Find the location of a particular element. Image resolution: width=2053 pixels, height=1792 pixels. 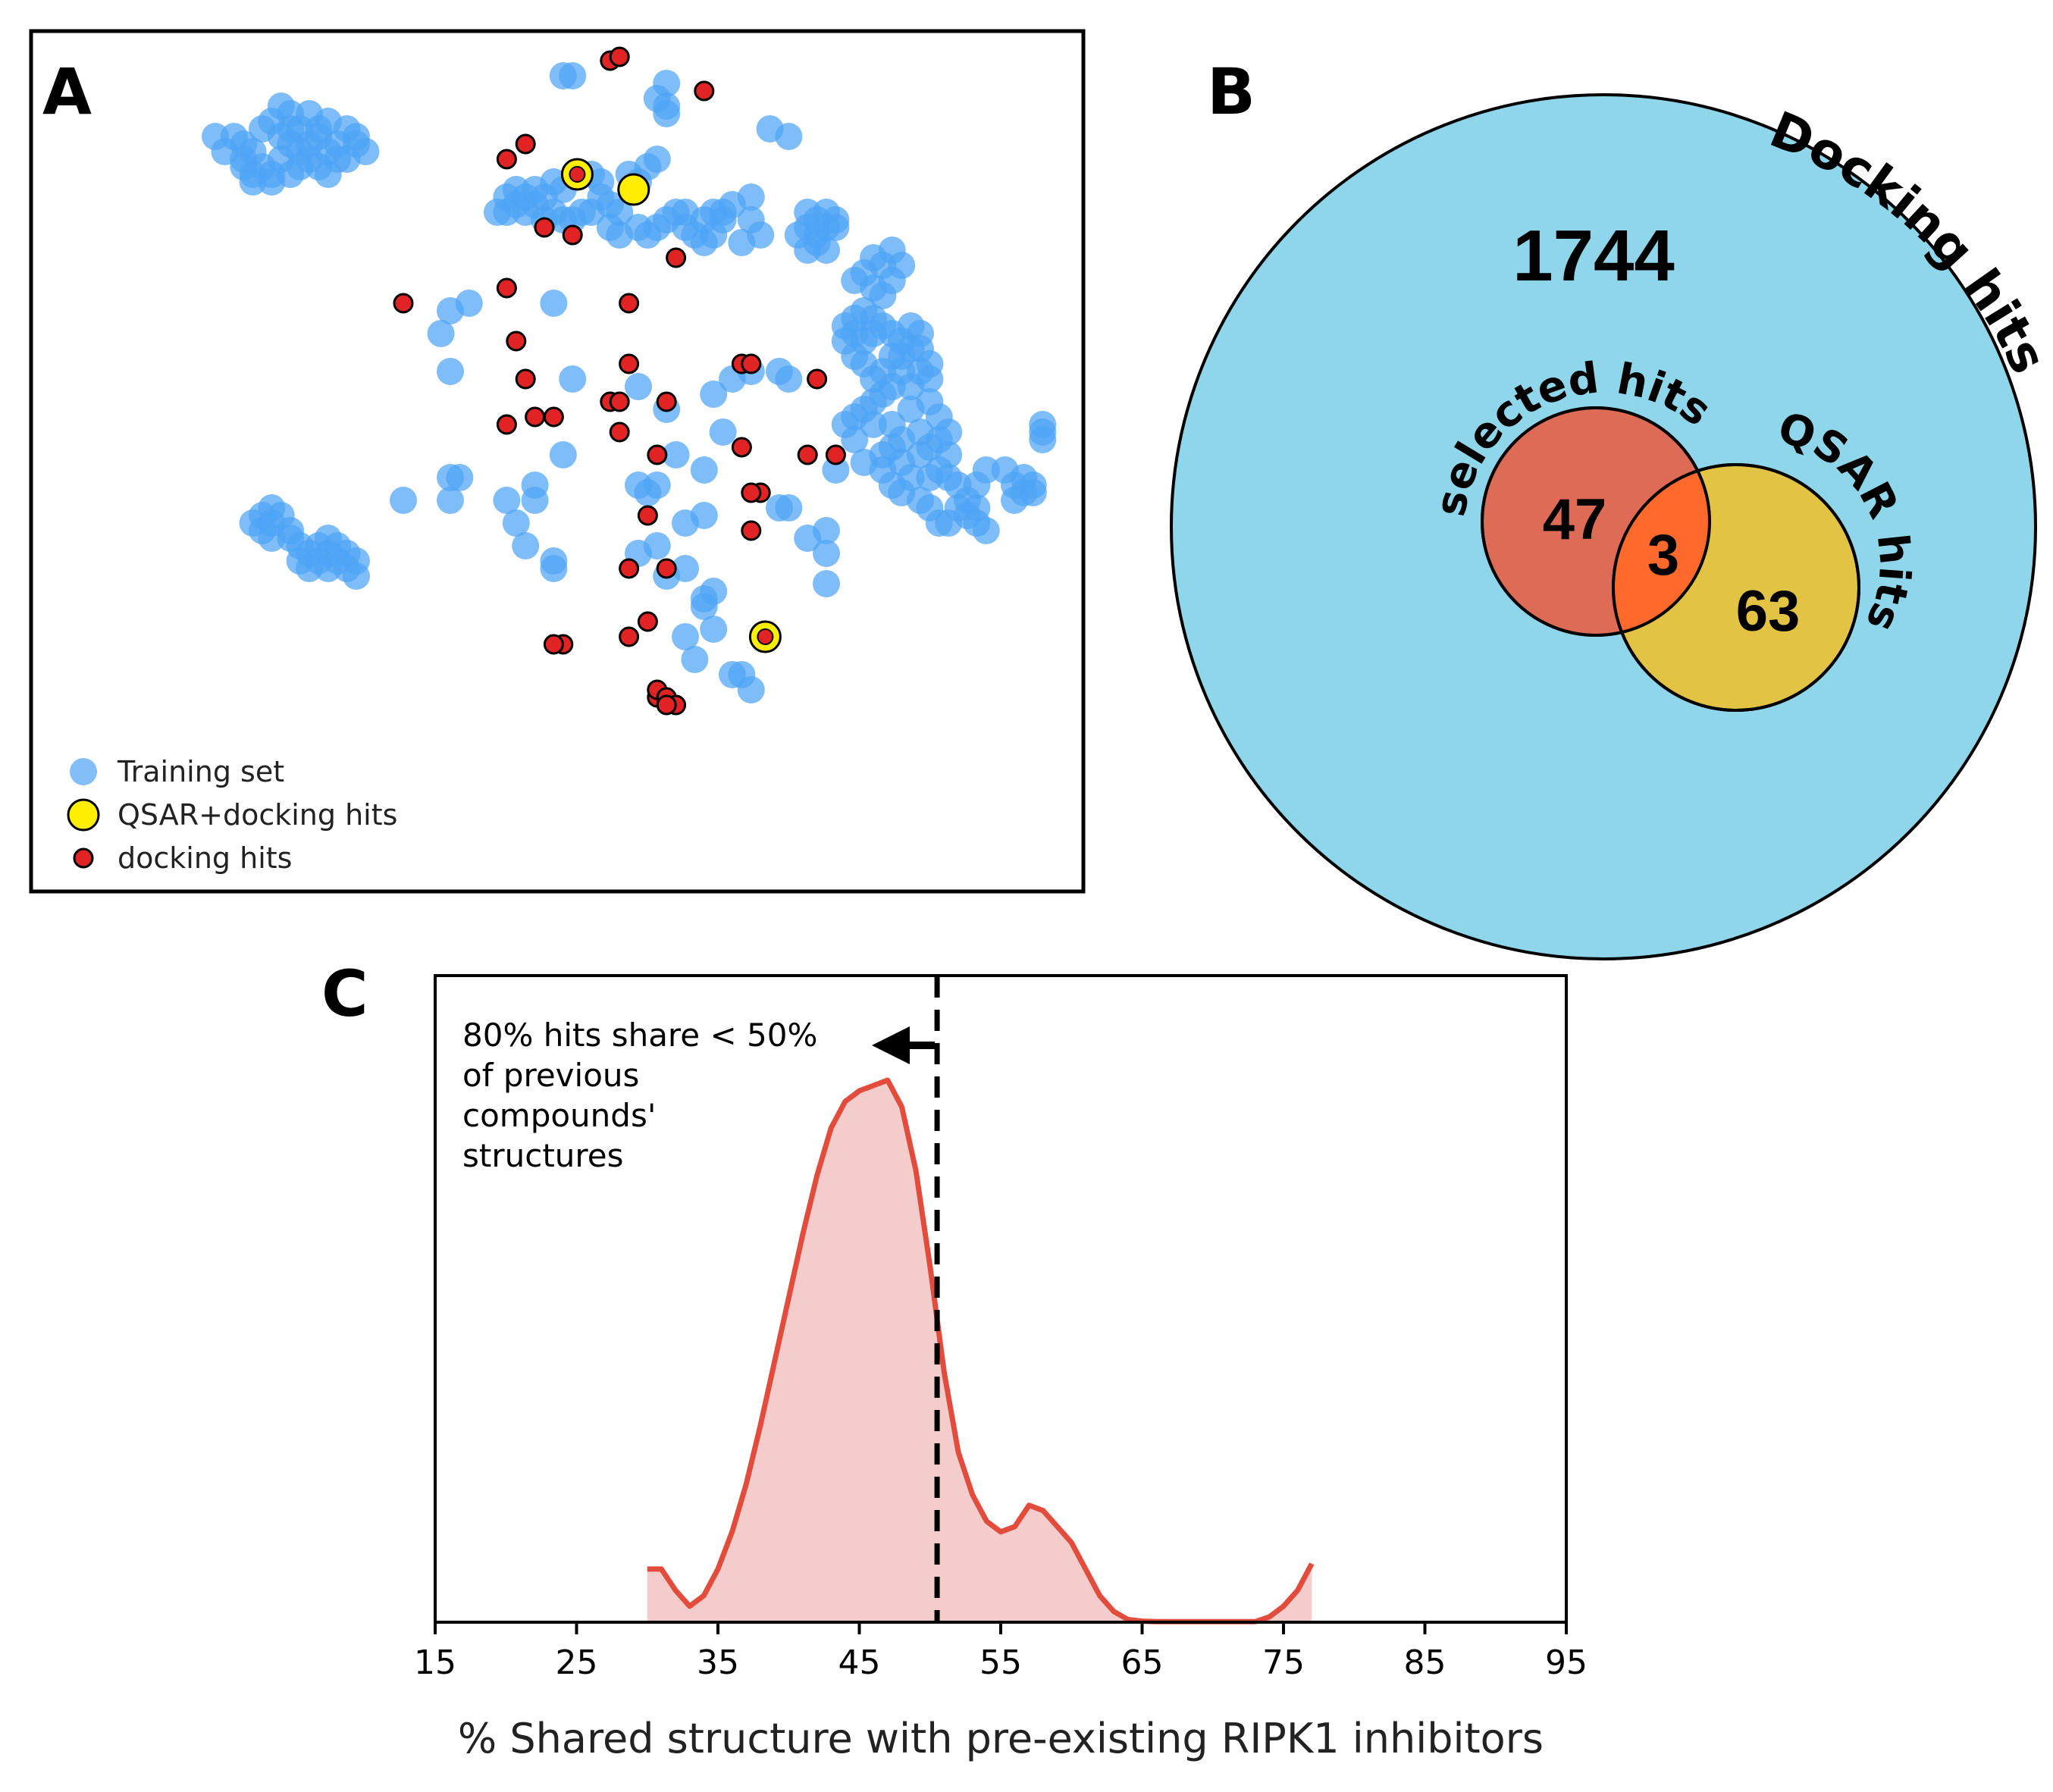

panel-c-letter: C is located at coordinates (344, 994).